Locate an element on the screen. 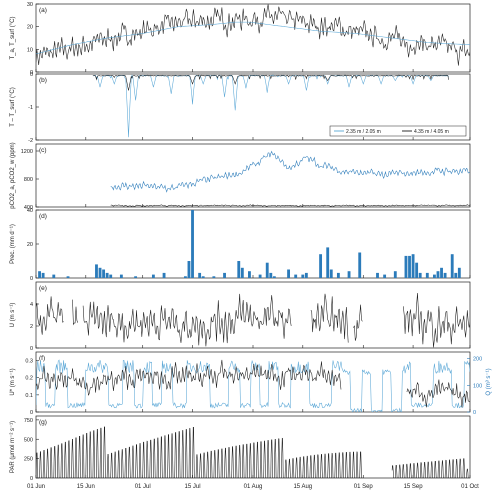  y-tick-label: 0.3 is located at coordinates (29, 362).